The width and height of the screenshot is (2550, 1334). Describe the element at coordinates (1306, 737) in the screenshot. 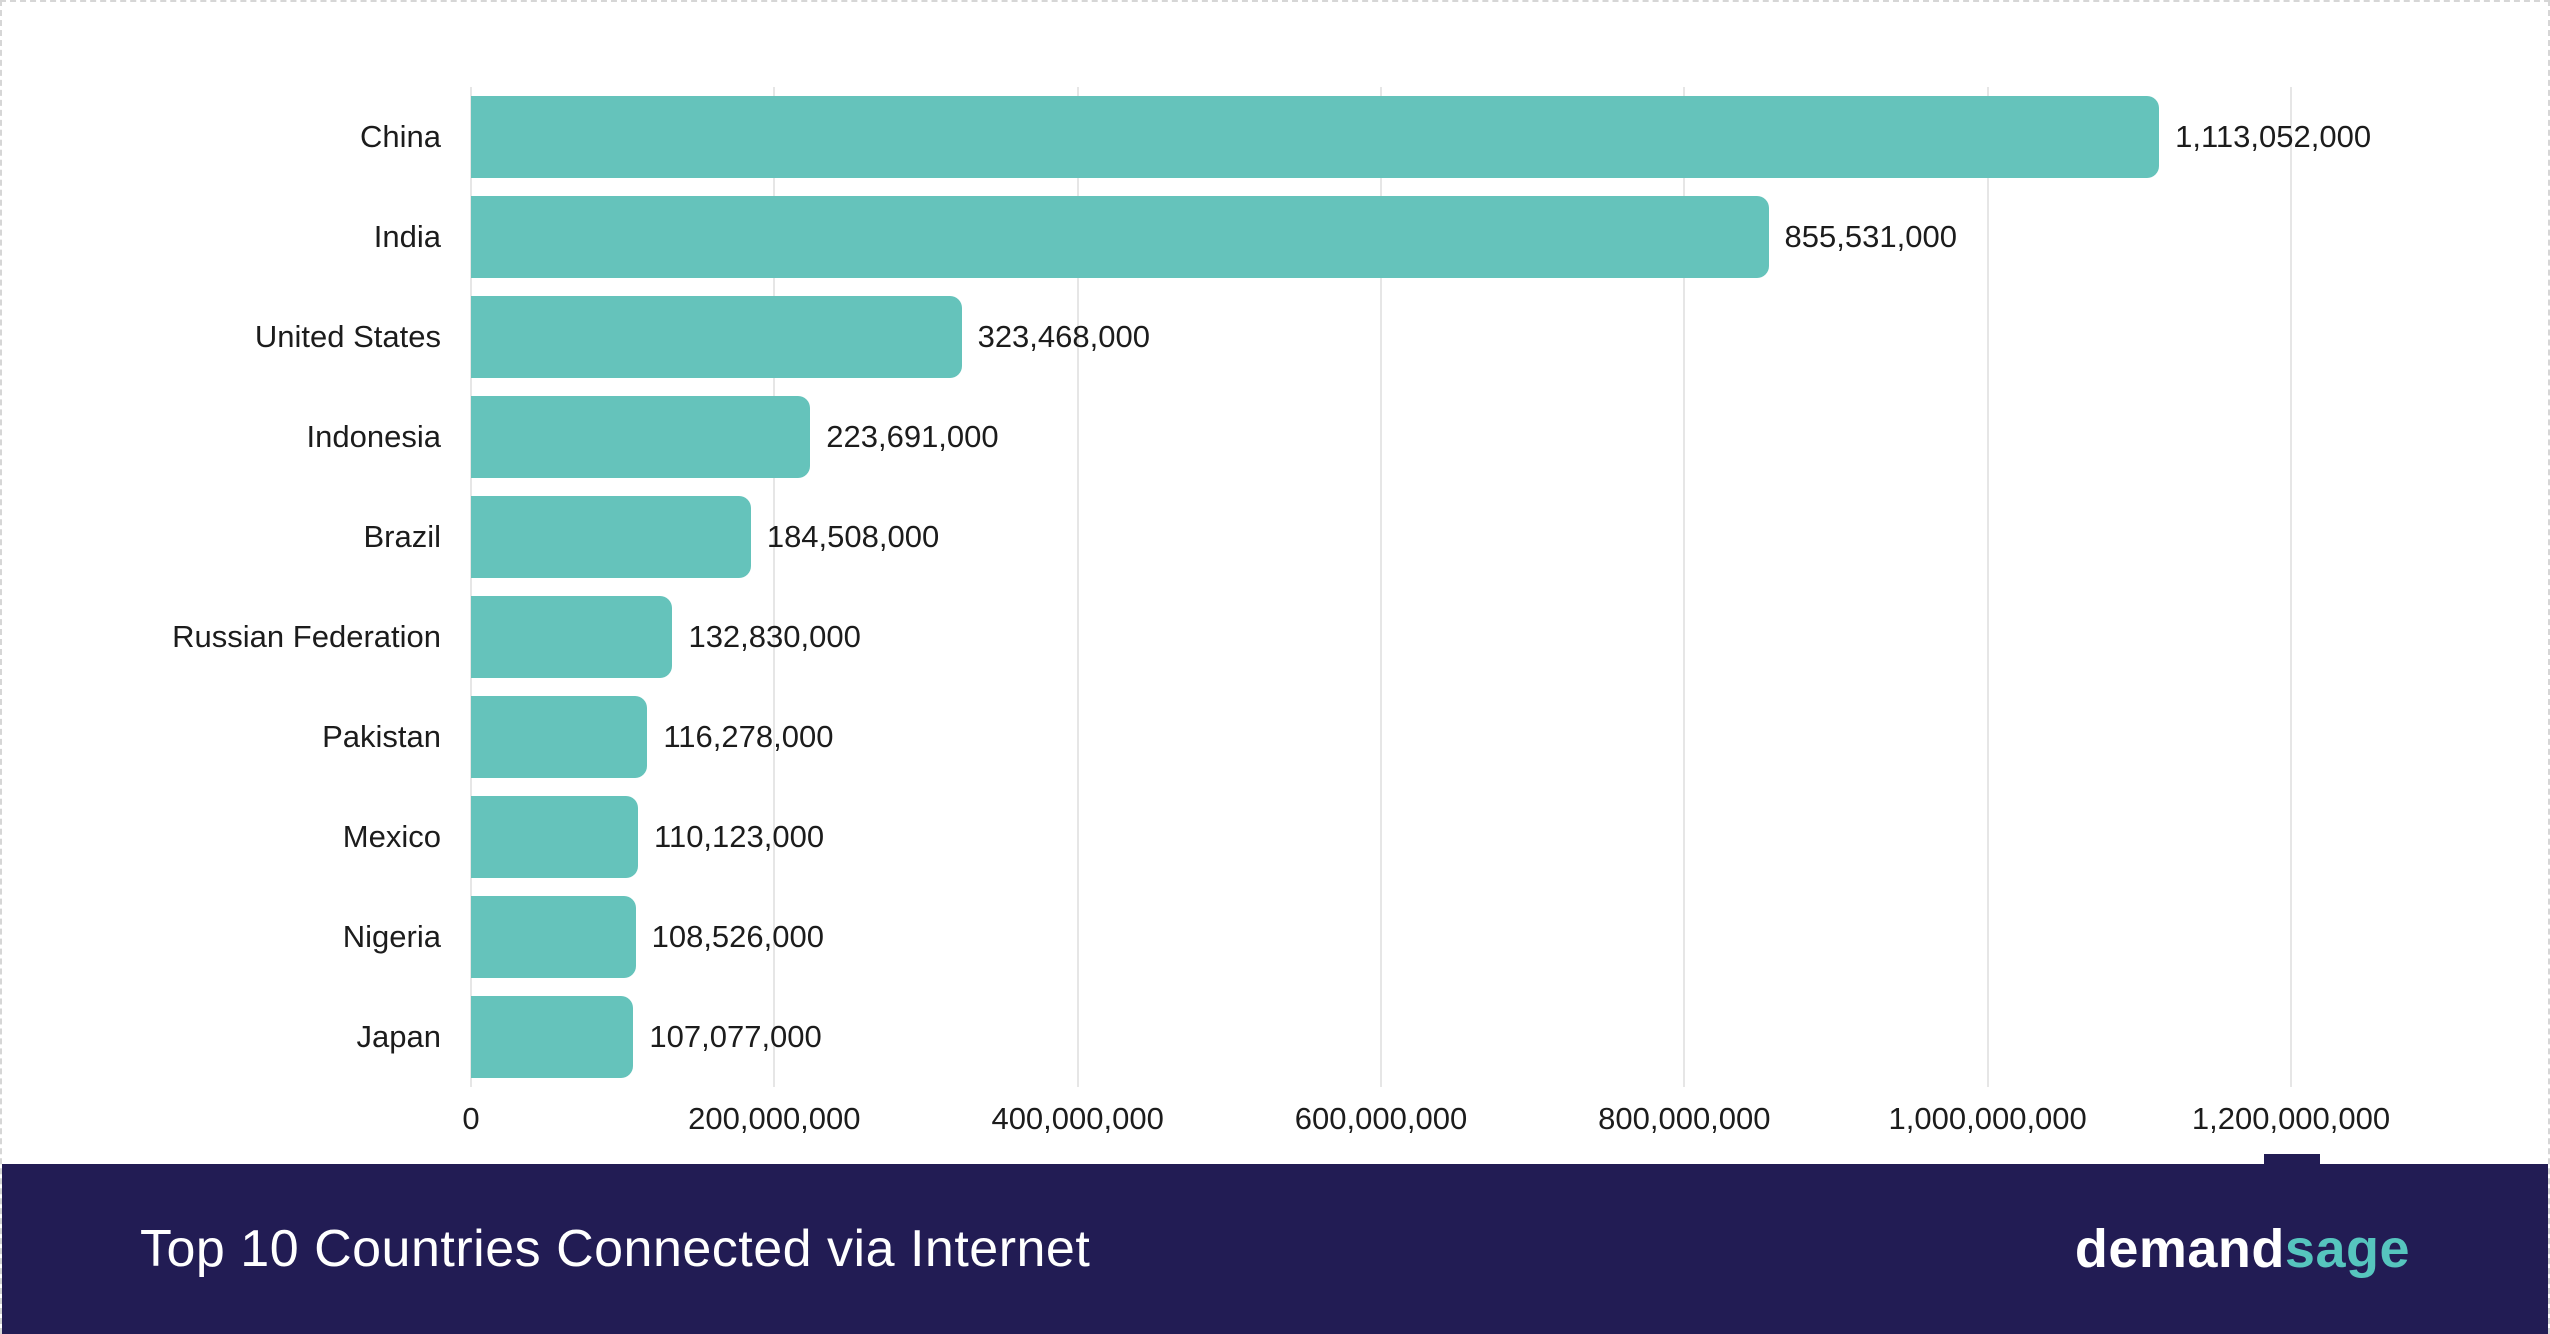

I see `bar-row: Pakistan 116,278,000` at that location.